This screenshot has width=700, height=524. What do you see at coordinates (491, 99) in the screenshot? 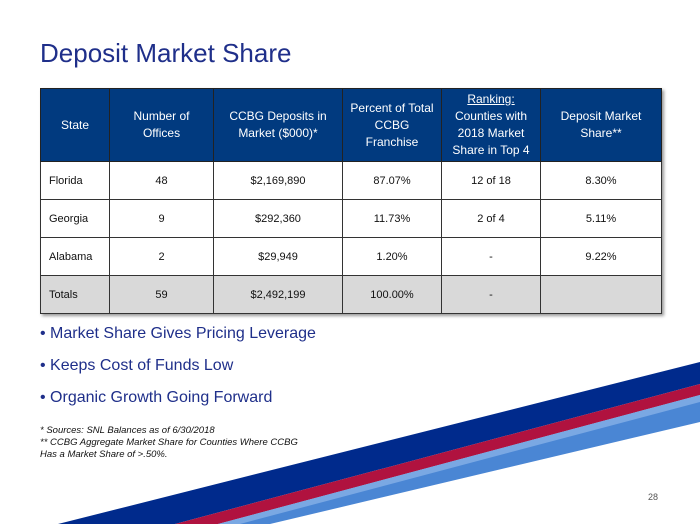
I see `ranking-label: Ranking:` at bounding box center [491, 99].